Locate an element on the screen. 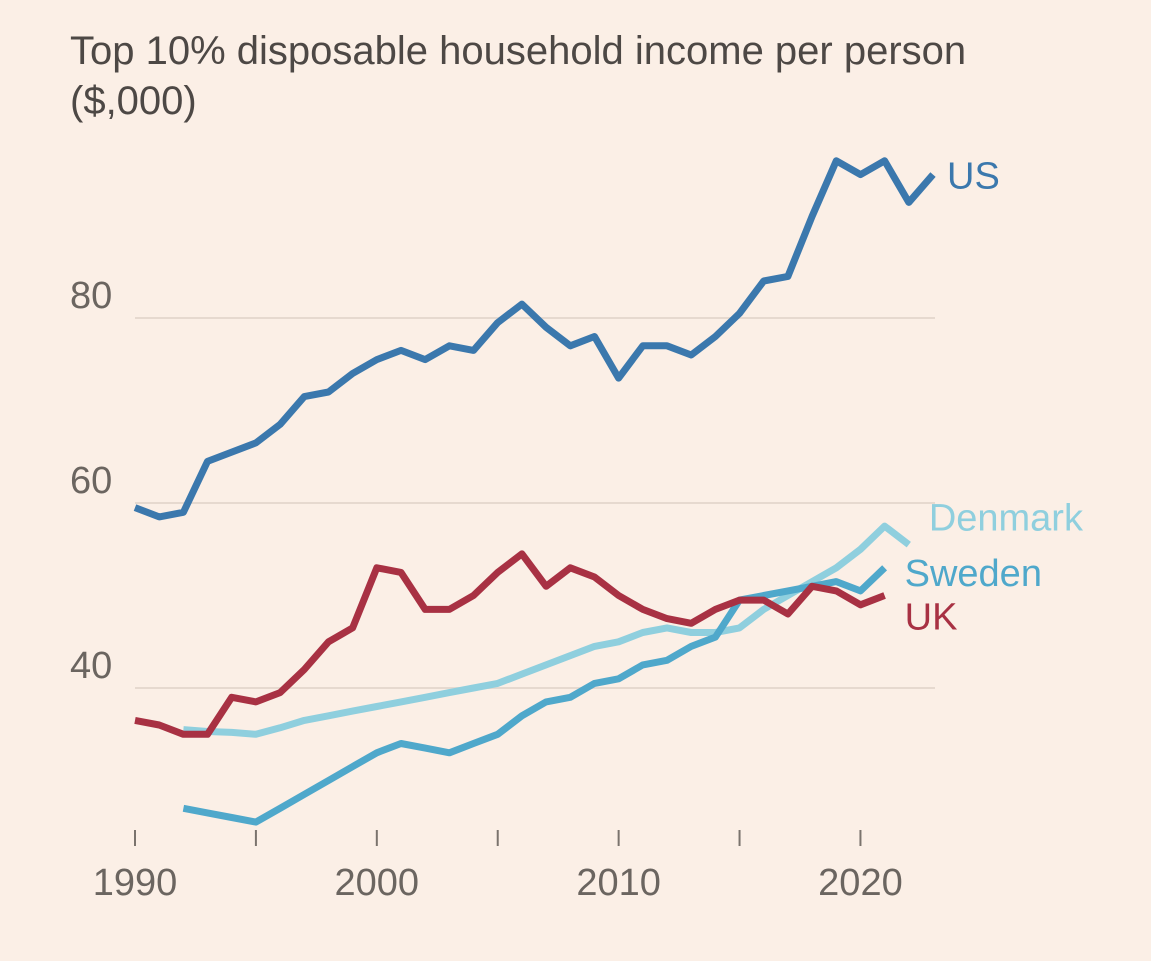 Image resolution: width=1151 pixels, height=961 pixels. chart-subtitle: ($,000) is located at coordinates (133, 101).